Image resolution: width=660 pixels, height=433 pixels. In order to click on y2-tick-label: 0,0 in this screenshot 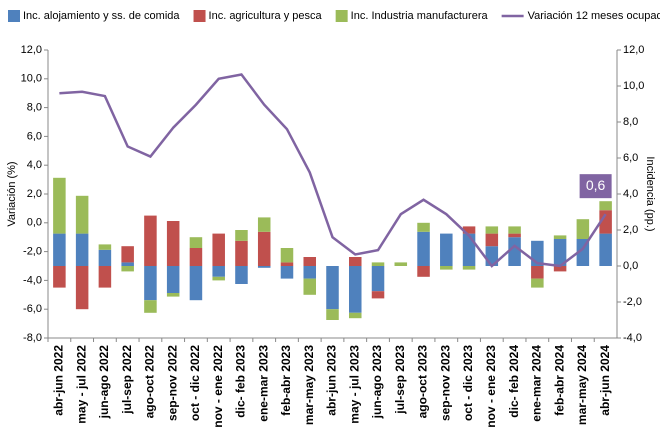, I will do `click(630, 266)`.